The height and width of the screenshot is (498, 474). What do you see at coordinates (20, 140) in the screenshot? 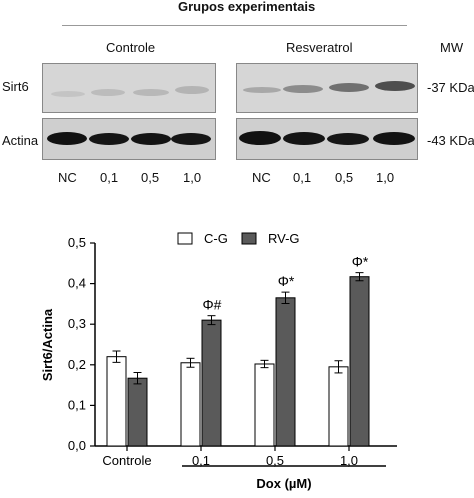
I see `row-label-actina: Actina` at bounding box center [20, 140].